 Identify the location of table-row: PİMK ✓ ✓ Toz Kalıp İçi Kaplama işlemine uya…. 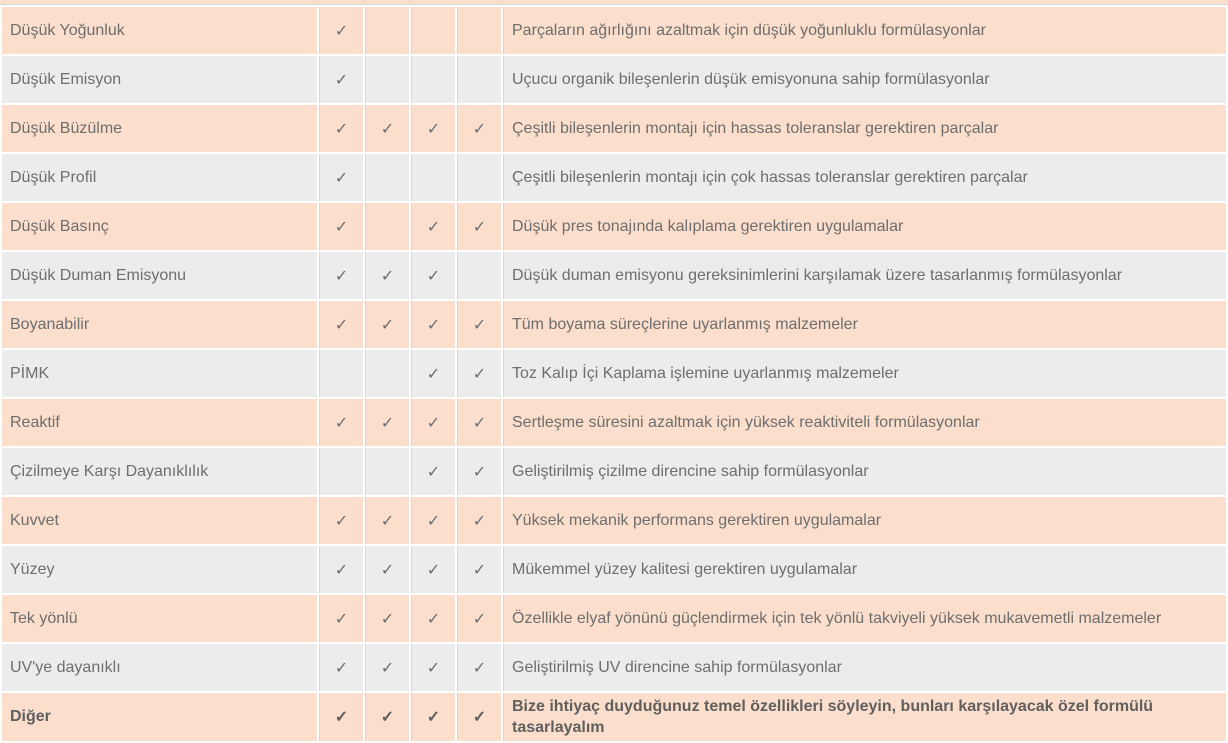
(614, 373).